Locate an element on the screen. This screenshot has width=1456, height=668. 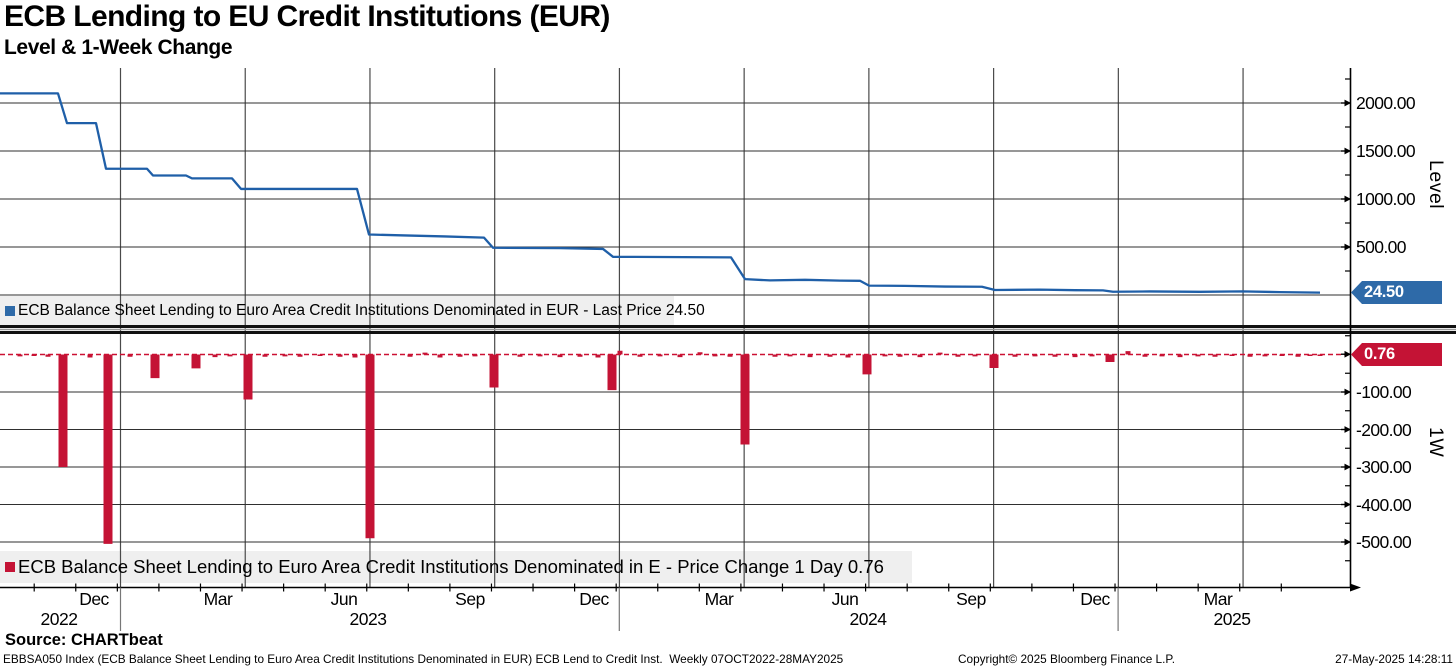
copyright-note: Copyright© 2025 Bloomberg Finance L.P. is located at coordinates (1067, 659).